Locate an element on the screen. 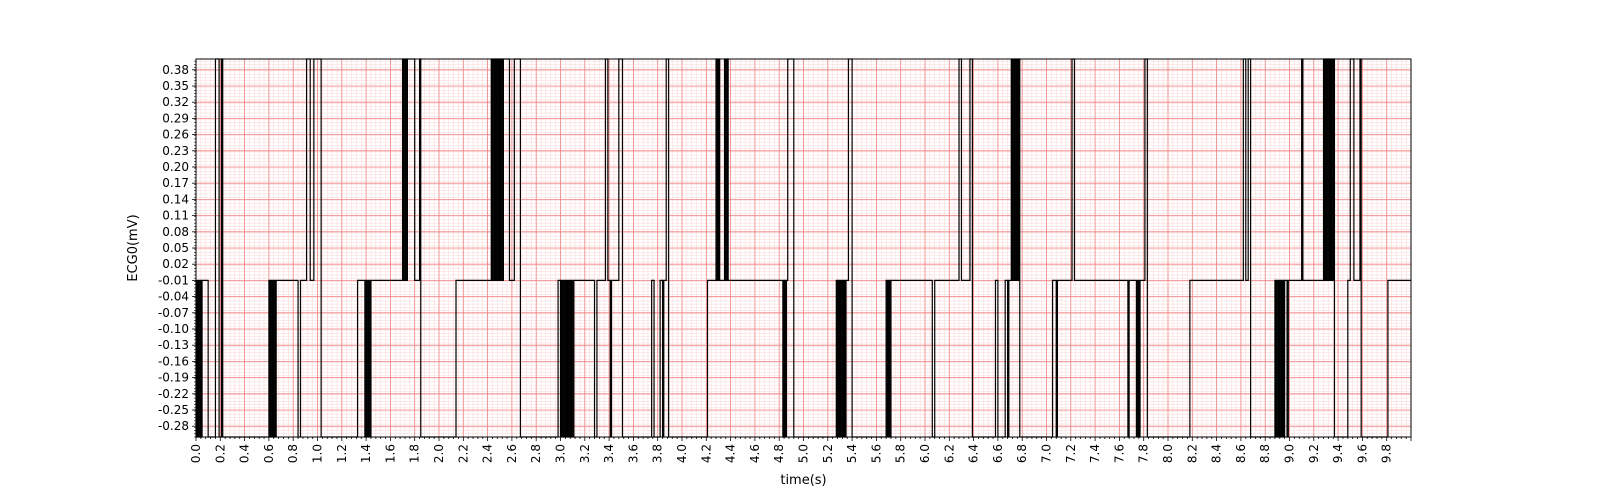 Image resolution: width=1600 pixels, height=504 pixels. y-tick-label: -0.04 is located at coordinates (173, 297).